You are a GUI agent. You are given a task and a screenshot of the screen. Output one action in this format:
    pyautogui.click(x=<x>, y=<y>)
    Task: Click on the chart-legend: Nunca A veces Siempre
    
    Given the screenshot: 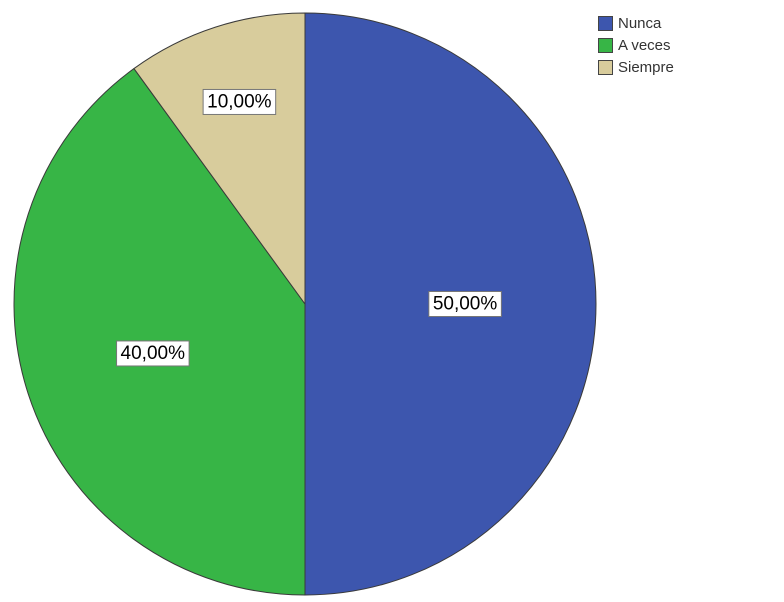 What is the action you would take?
    pyautogui.click(x=636, y=45)
    